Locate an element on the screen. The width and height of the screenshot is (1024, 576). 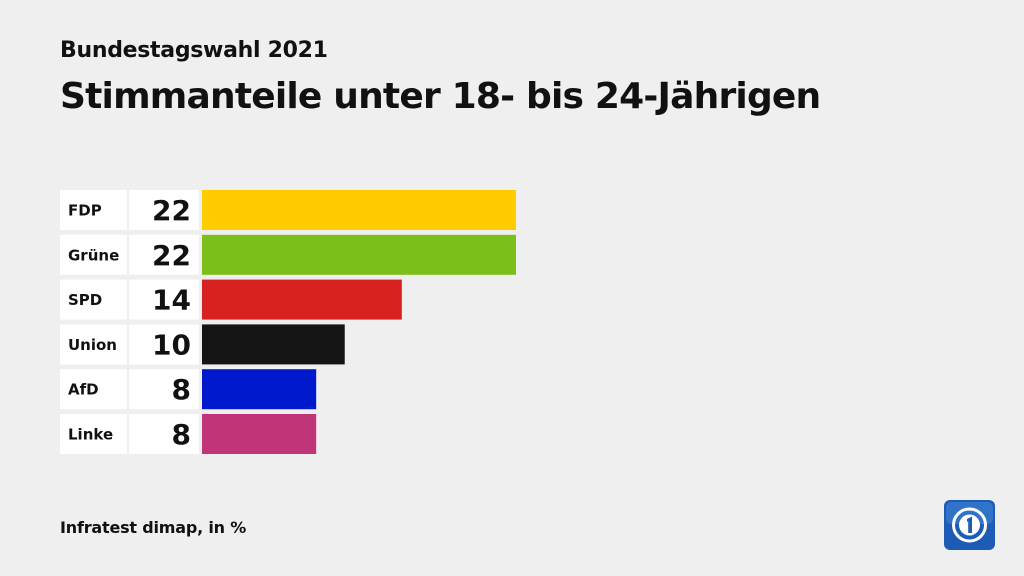
value-label-box-fdp is located at coordinates (164, 210).